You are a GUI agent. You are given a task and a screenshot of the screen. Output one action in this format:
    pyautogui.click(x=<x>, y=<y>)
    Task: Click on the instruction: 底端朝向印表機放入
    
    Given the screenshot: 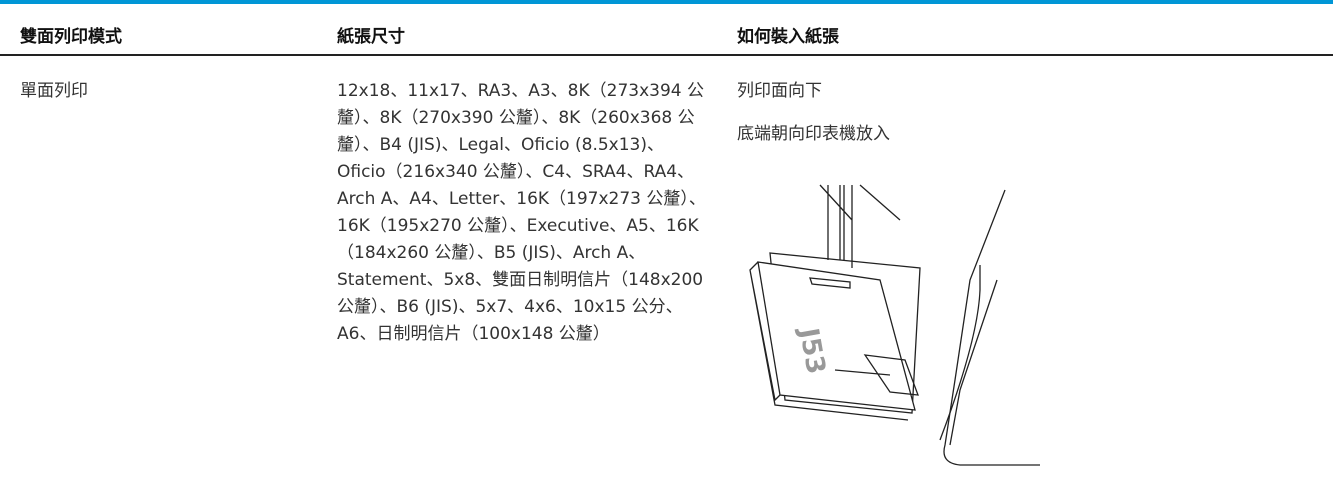 What is the action you would take?
    pyautogui.click(x=813, y=134)
    